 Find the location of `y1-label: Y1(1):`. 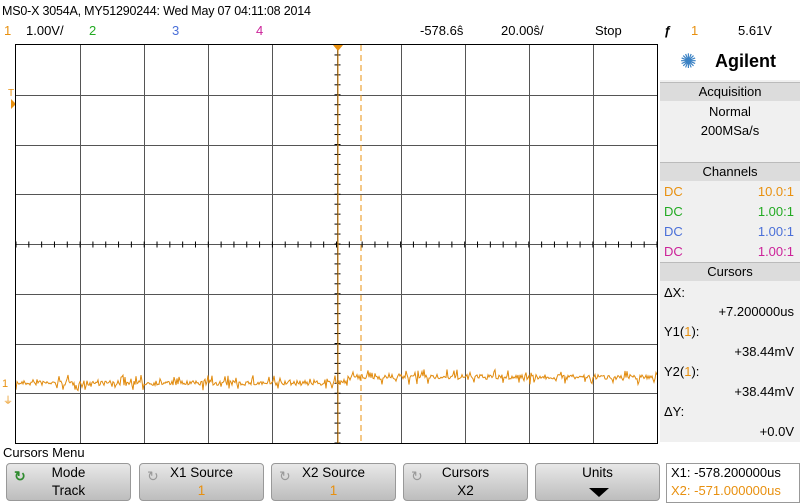

y1-label: Y1(1): is located at coordinates (681, 332).